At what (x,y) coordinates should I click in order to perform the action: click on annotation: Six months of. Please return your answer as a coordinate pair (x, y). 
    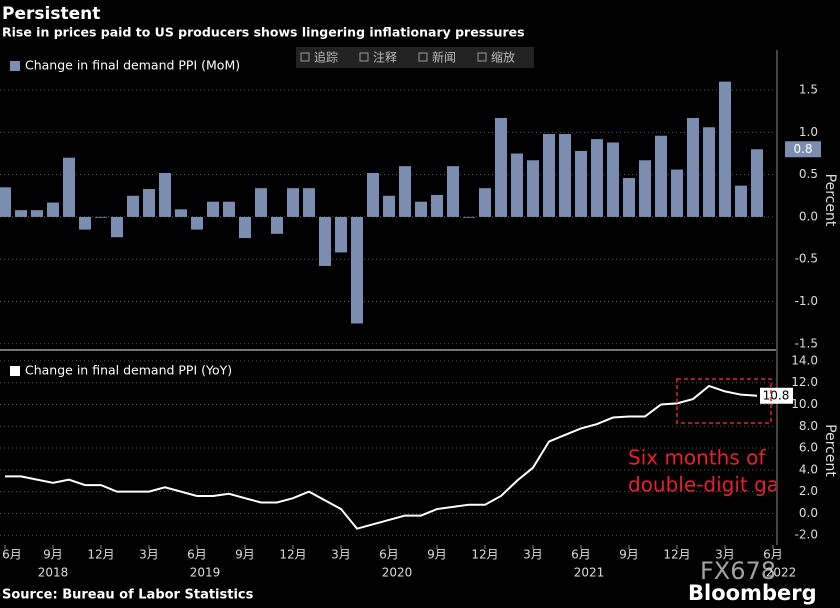
    Looking at the image, I should click on (697, 458).